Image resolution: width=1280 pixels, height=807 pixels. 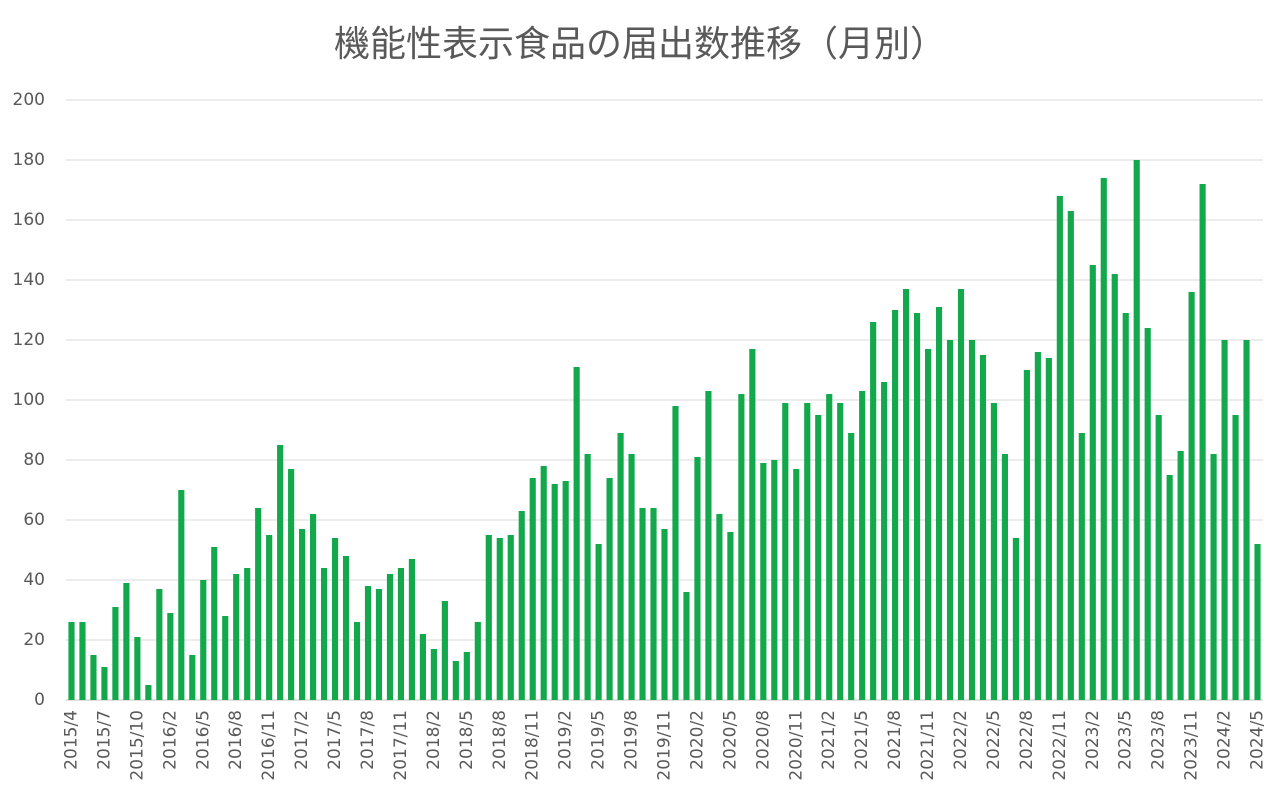 What do you see at coordinates (434, 740) in the screenshot?
I see `x-tick-label: 2018/2` at bounding box center [434, 740].